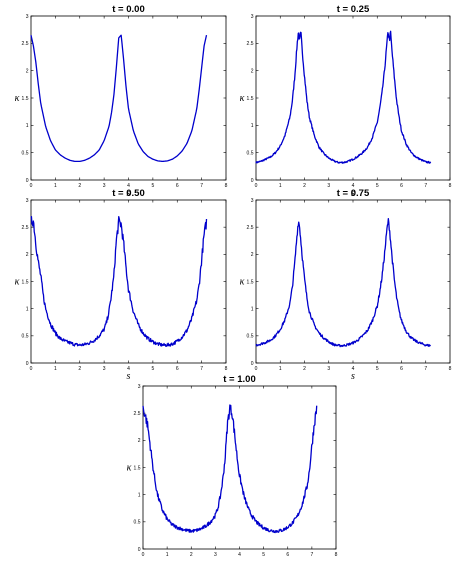 The height and width of the screenshot is (564, 474). I want to click on chart-title: t = 0.50, so click(128, 193).